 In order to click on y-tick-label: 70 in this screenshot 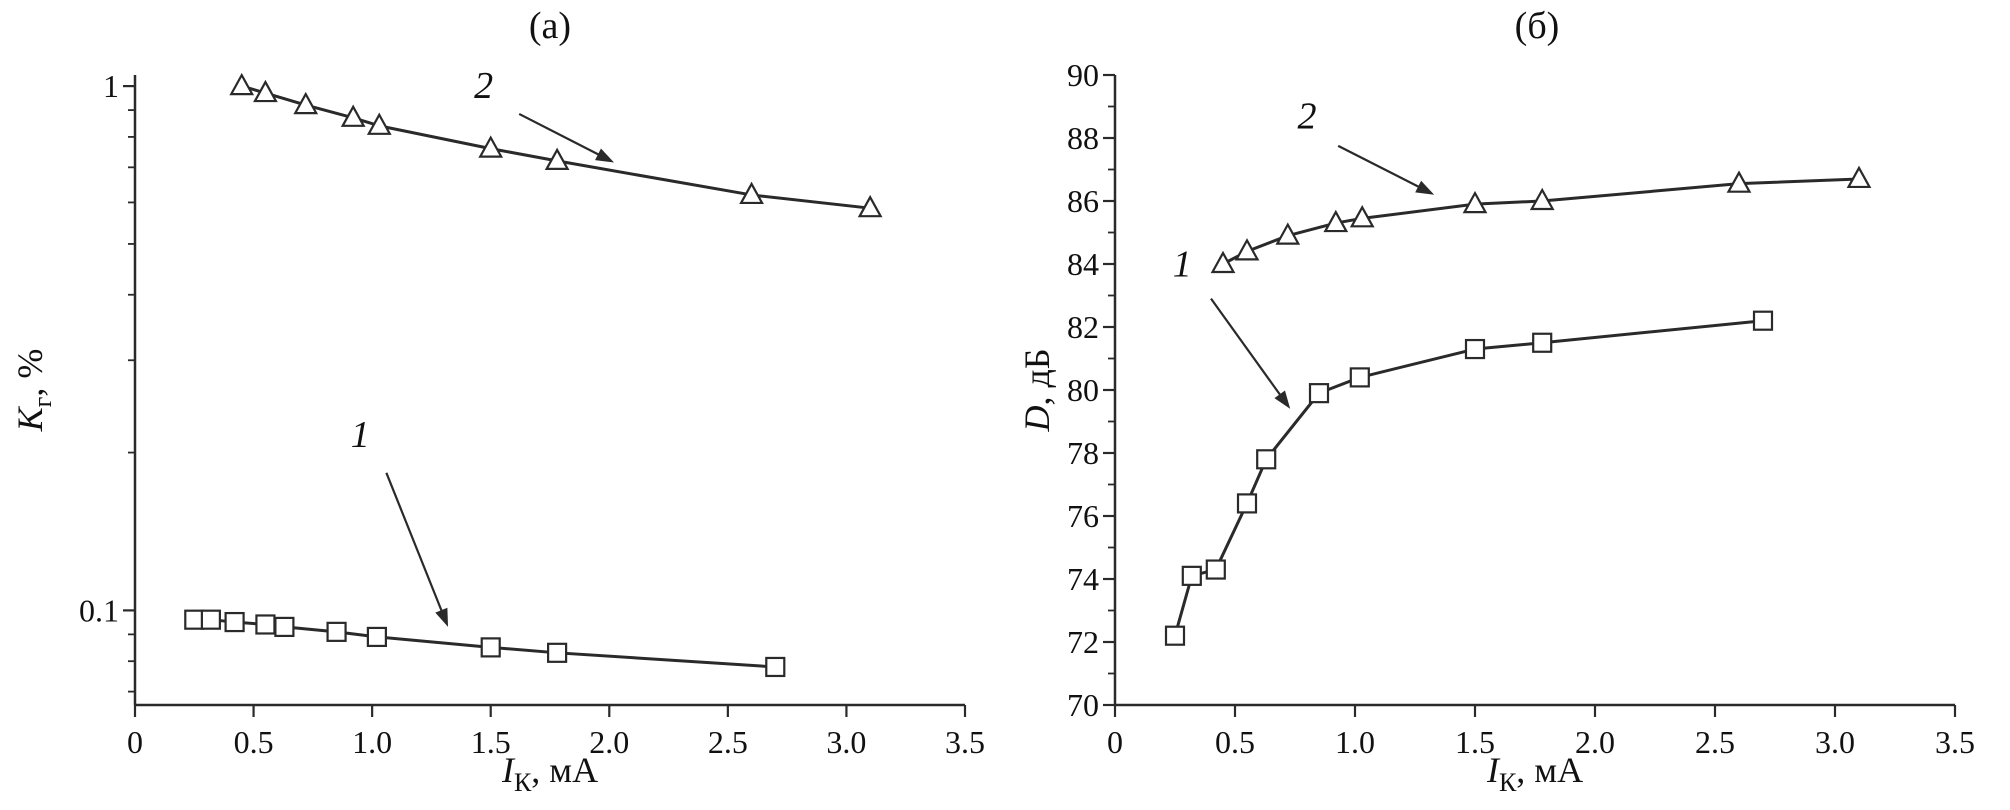, I will do `click(1083, 705)`.